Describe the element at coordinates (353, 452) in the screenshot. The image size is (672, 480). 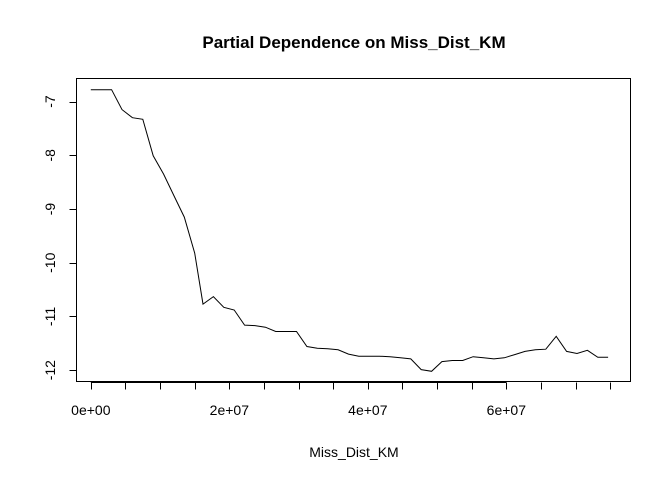
I see `x-axis-label: Miss_Dist_KM` at that location.